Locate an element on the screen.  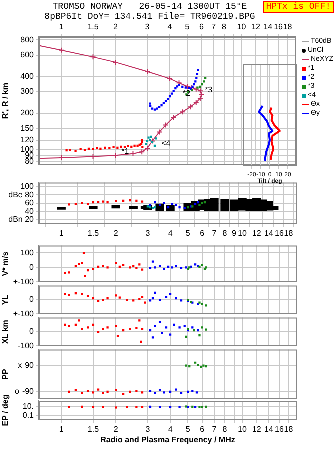
y-tick-label: 40 is located at coordinates (30, 211).